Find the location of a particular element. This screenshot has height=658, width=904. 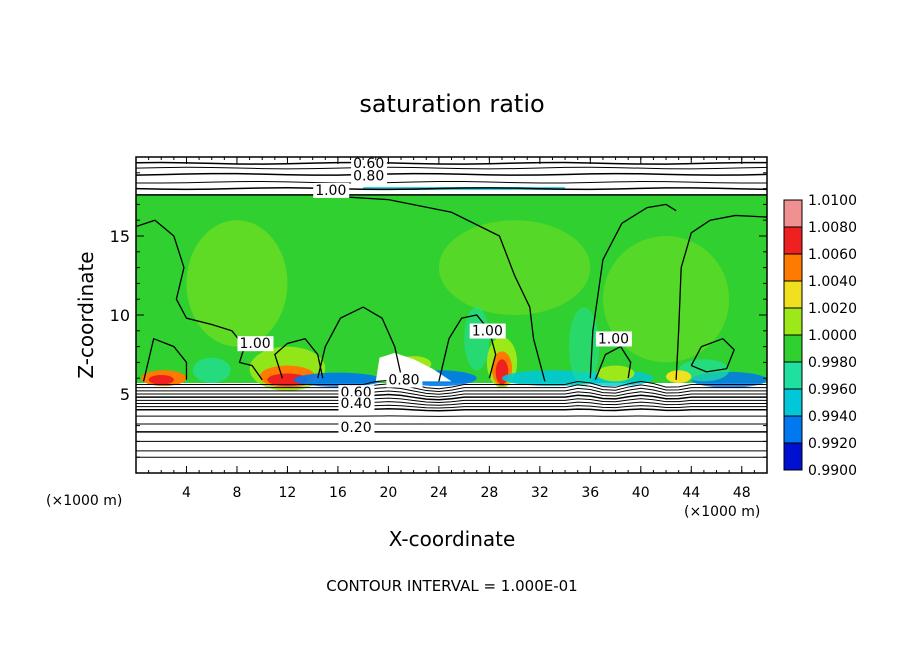

chart-title: saturation ratio is located at coordinates (451, 104).